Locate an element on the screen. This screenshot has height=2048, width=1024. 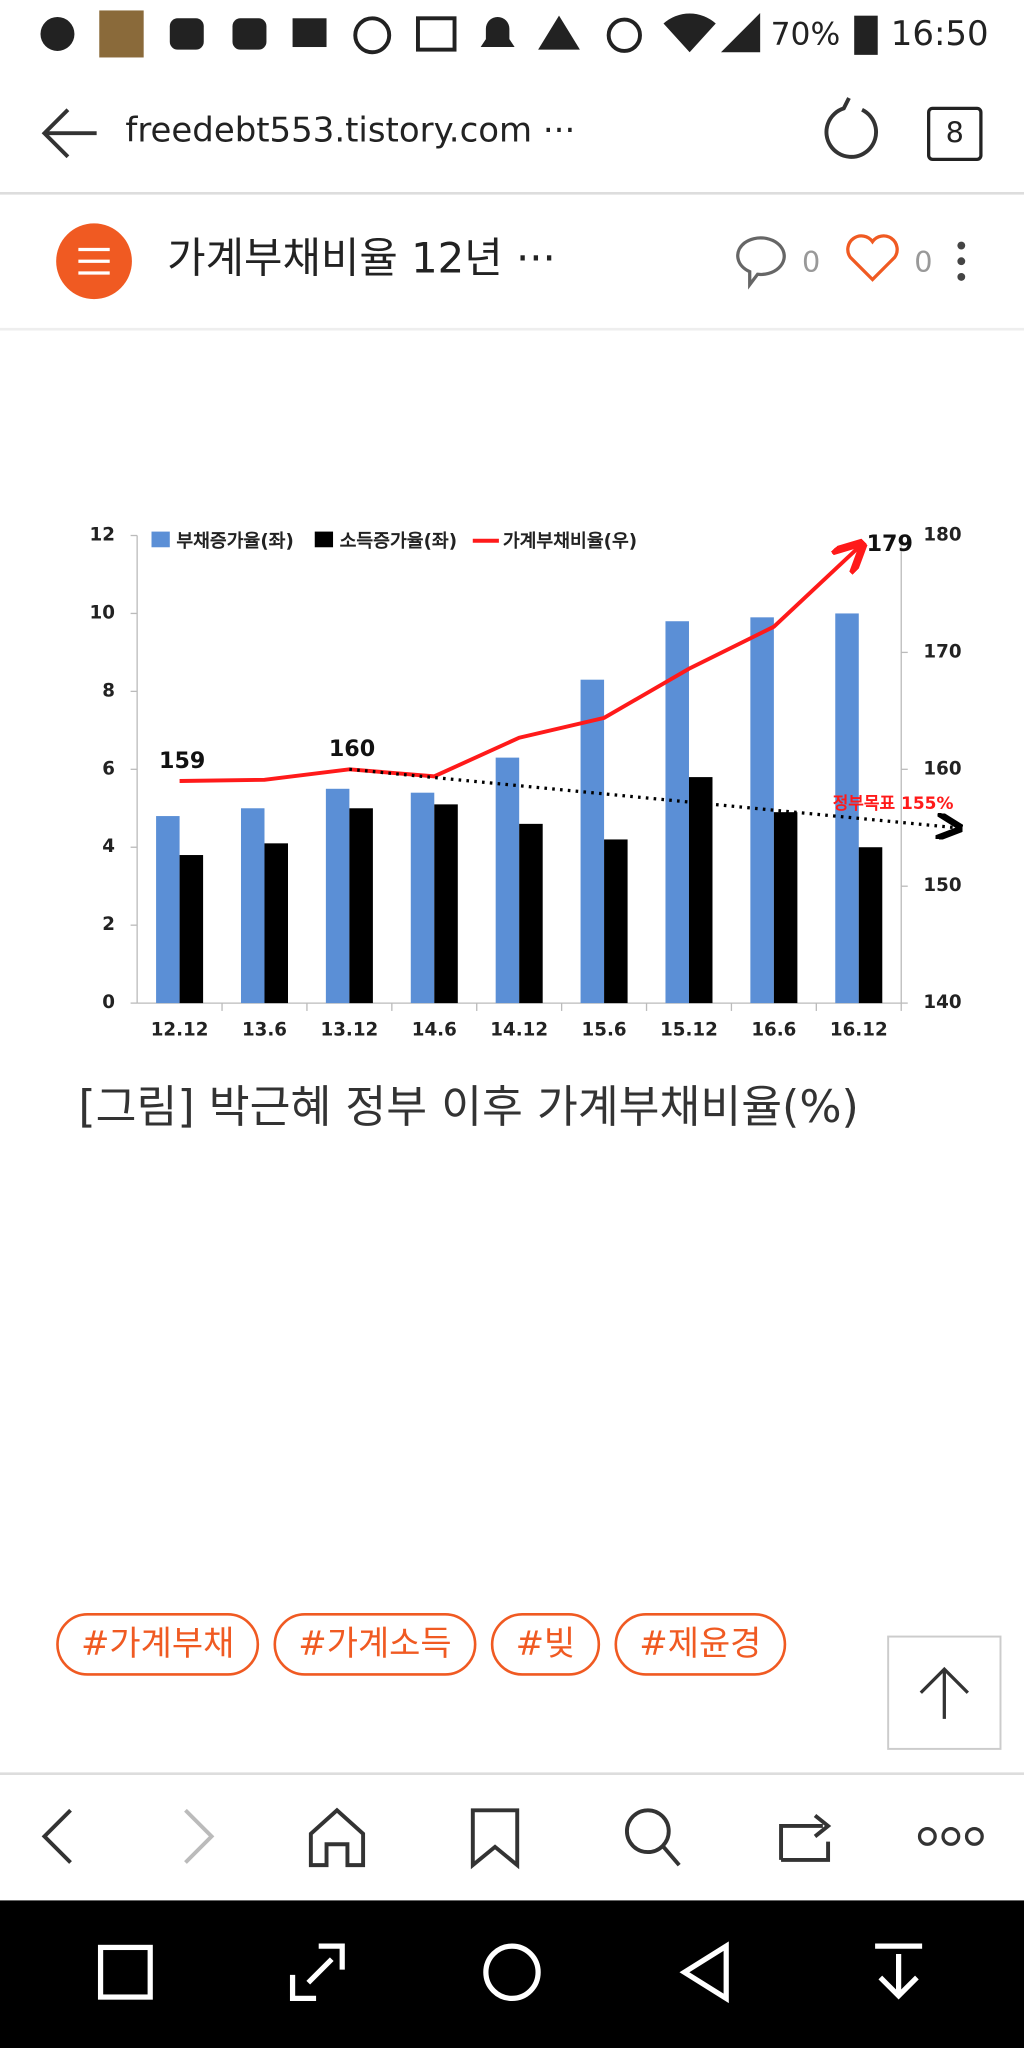
browser-toolbar is located at coordinates (512, 1821).